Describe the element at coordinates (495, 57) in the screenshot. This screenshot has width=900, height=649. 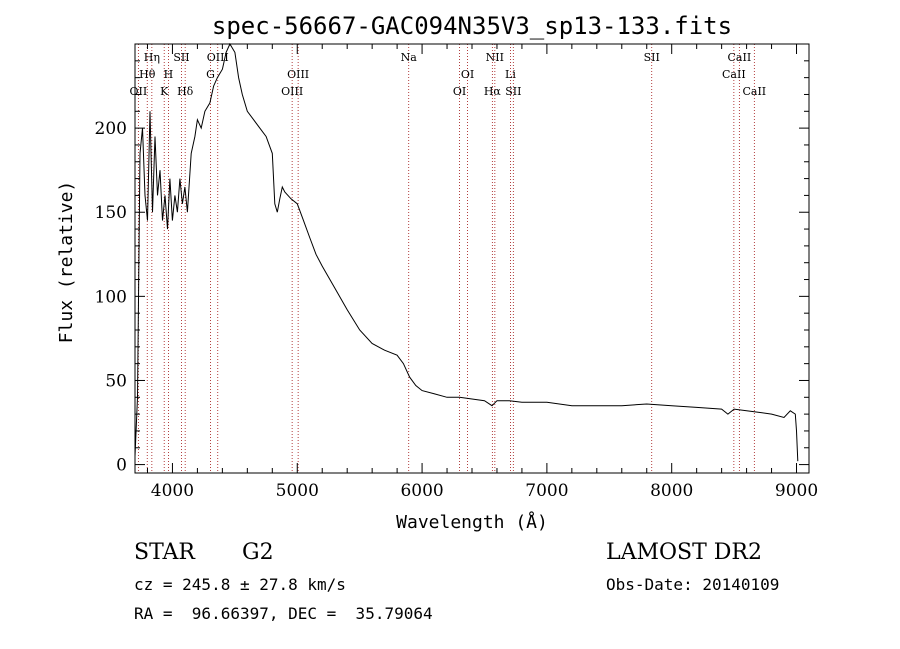
I see `line-marker-label: NII` at that location.